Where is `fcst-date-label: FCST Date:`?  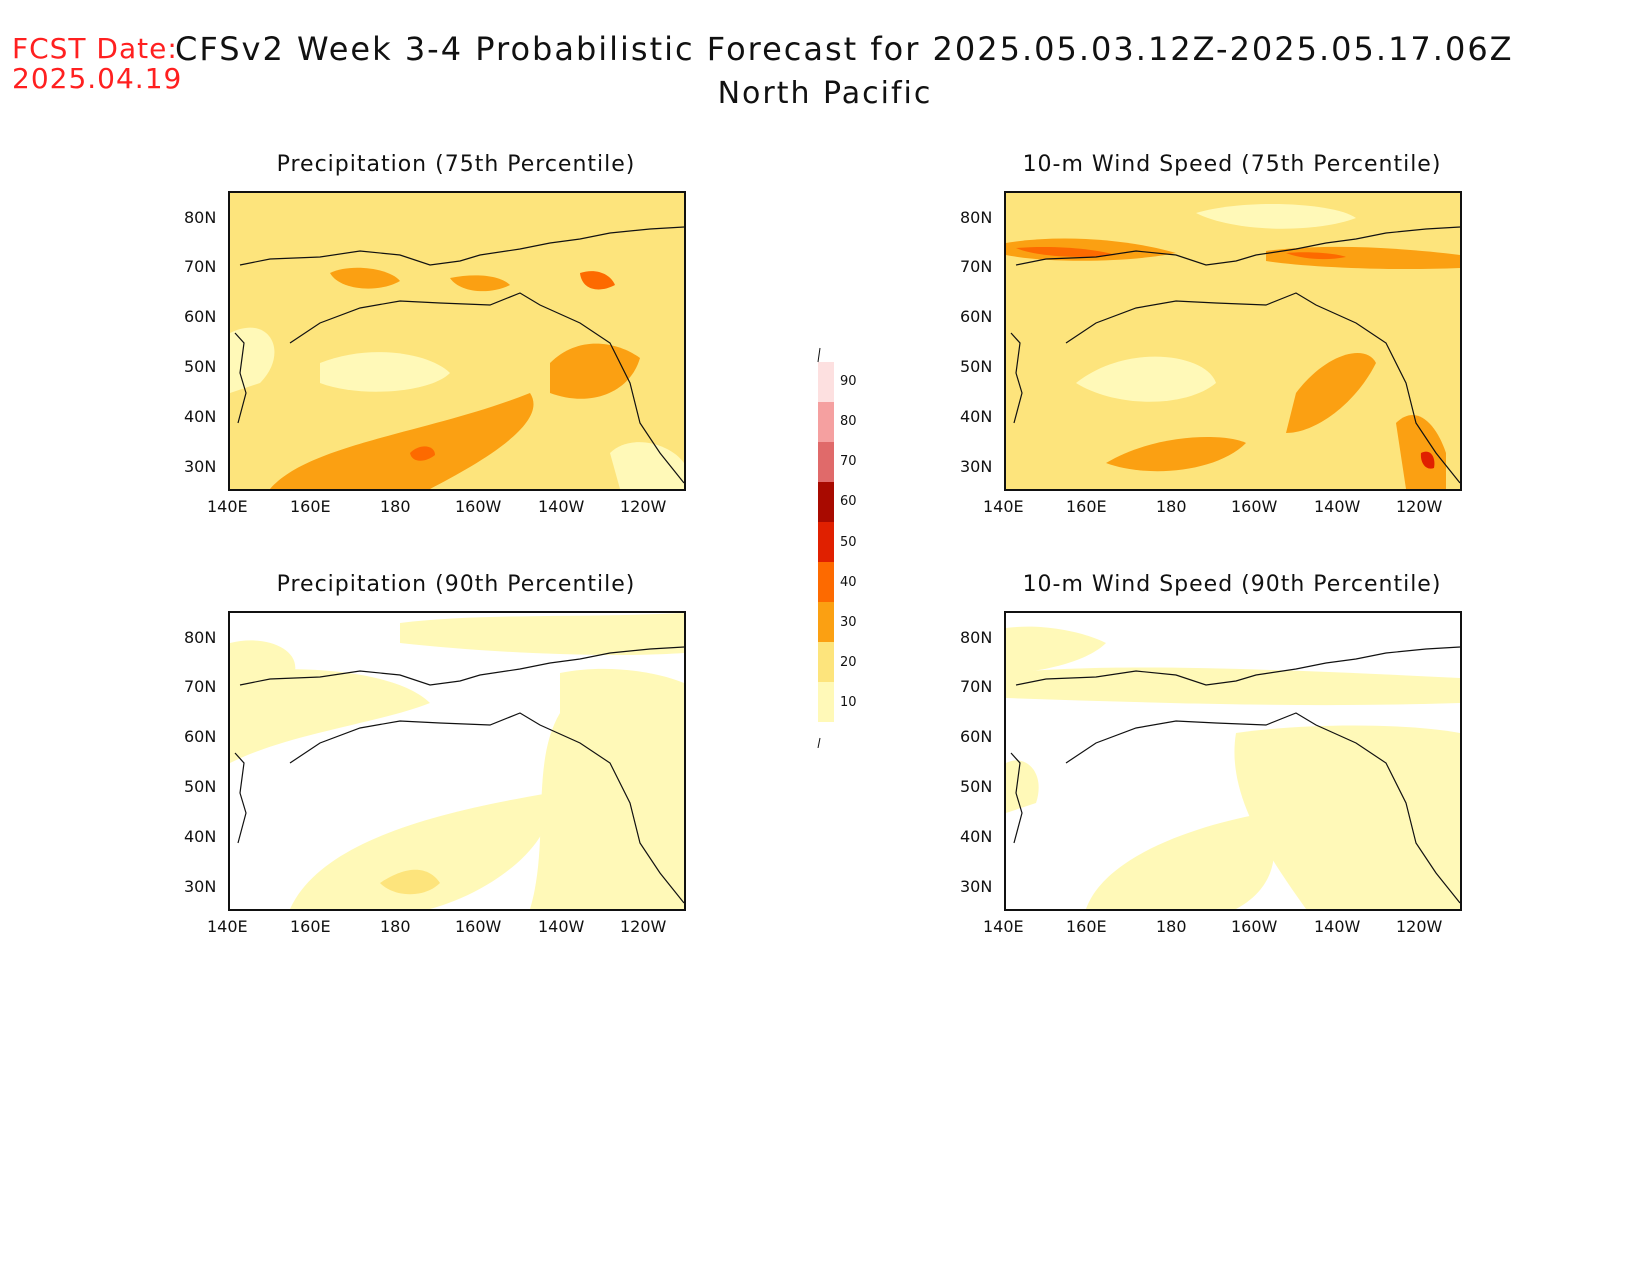
fcst-date-label: FCST Date: is located at coordinates (95, 48).